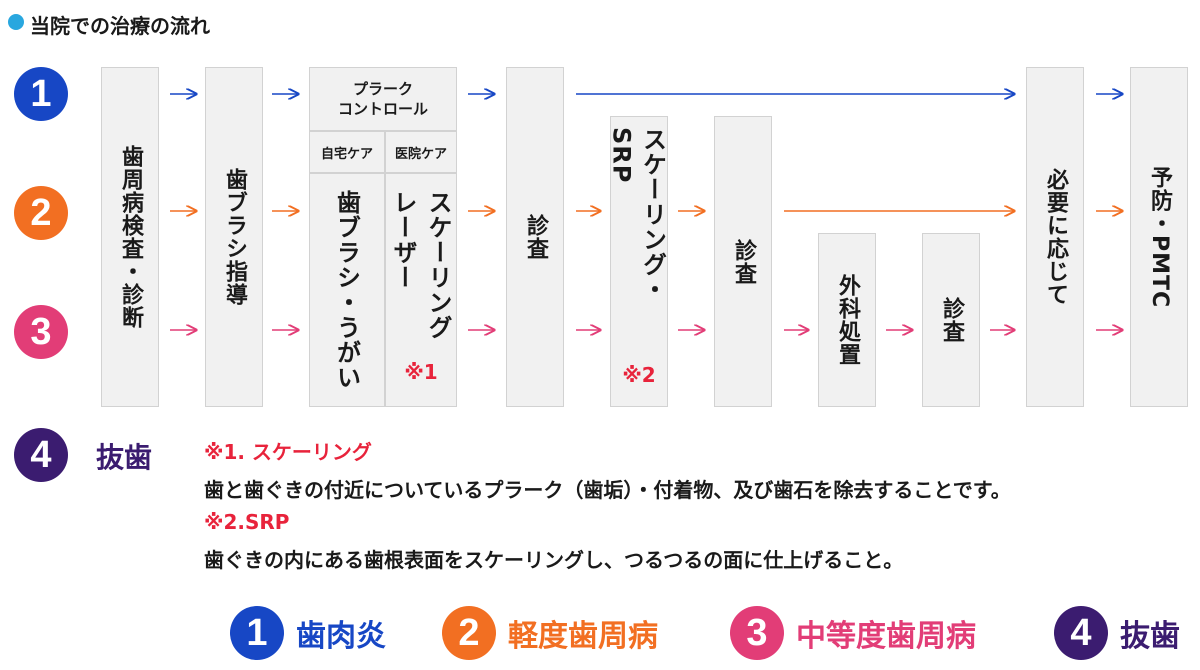 The height and width of the screenshot is (670, 1200). I want to click on legend-label-1: 歯肉炎, so click(341, 636).